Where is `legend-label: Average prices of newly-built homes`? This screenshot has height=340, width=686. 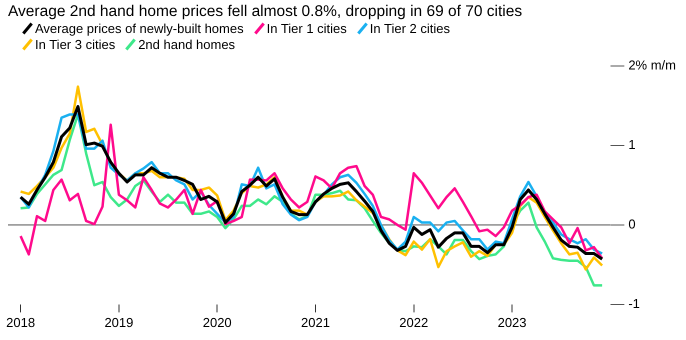
legend-label: Average prices of newly-built homes is located at coordinates (139, 28).